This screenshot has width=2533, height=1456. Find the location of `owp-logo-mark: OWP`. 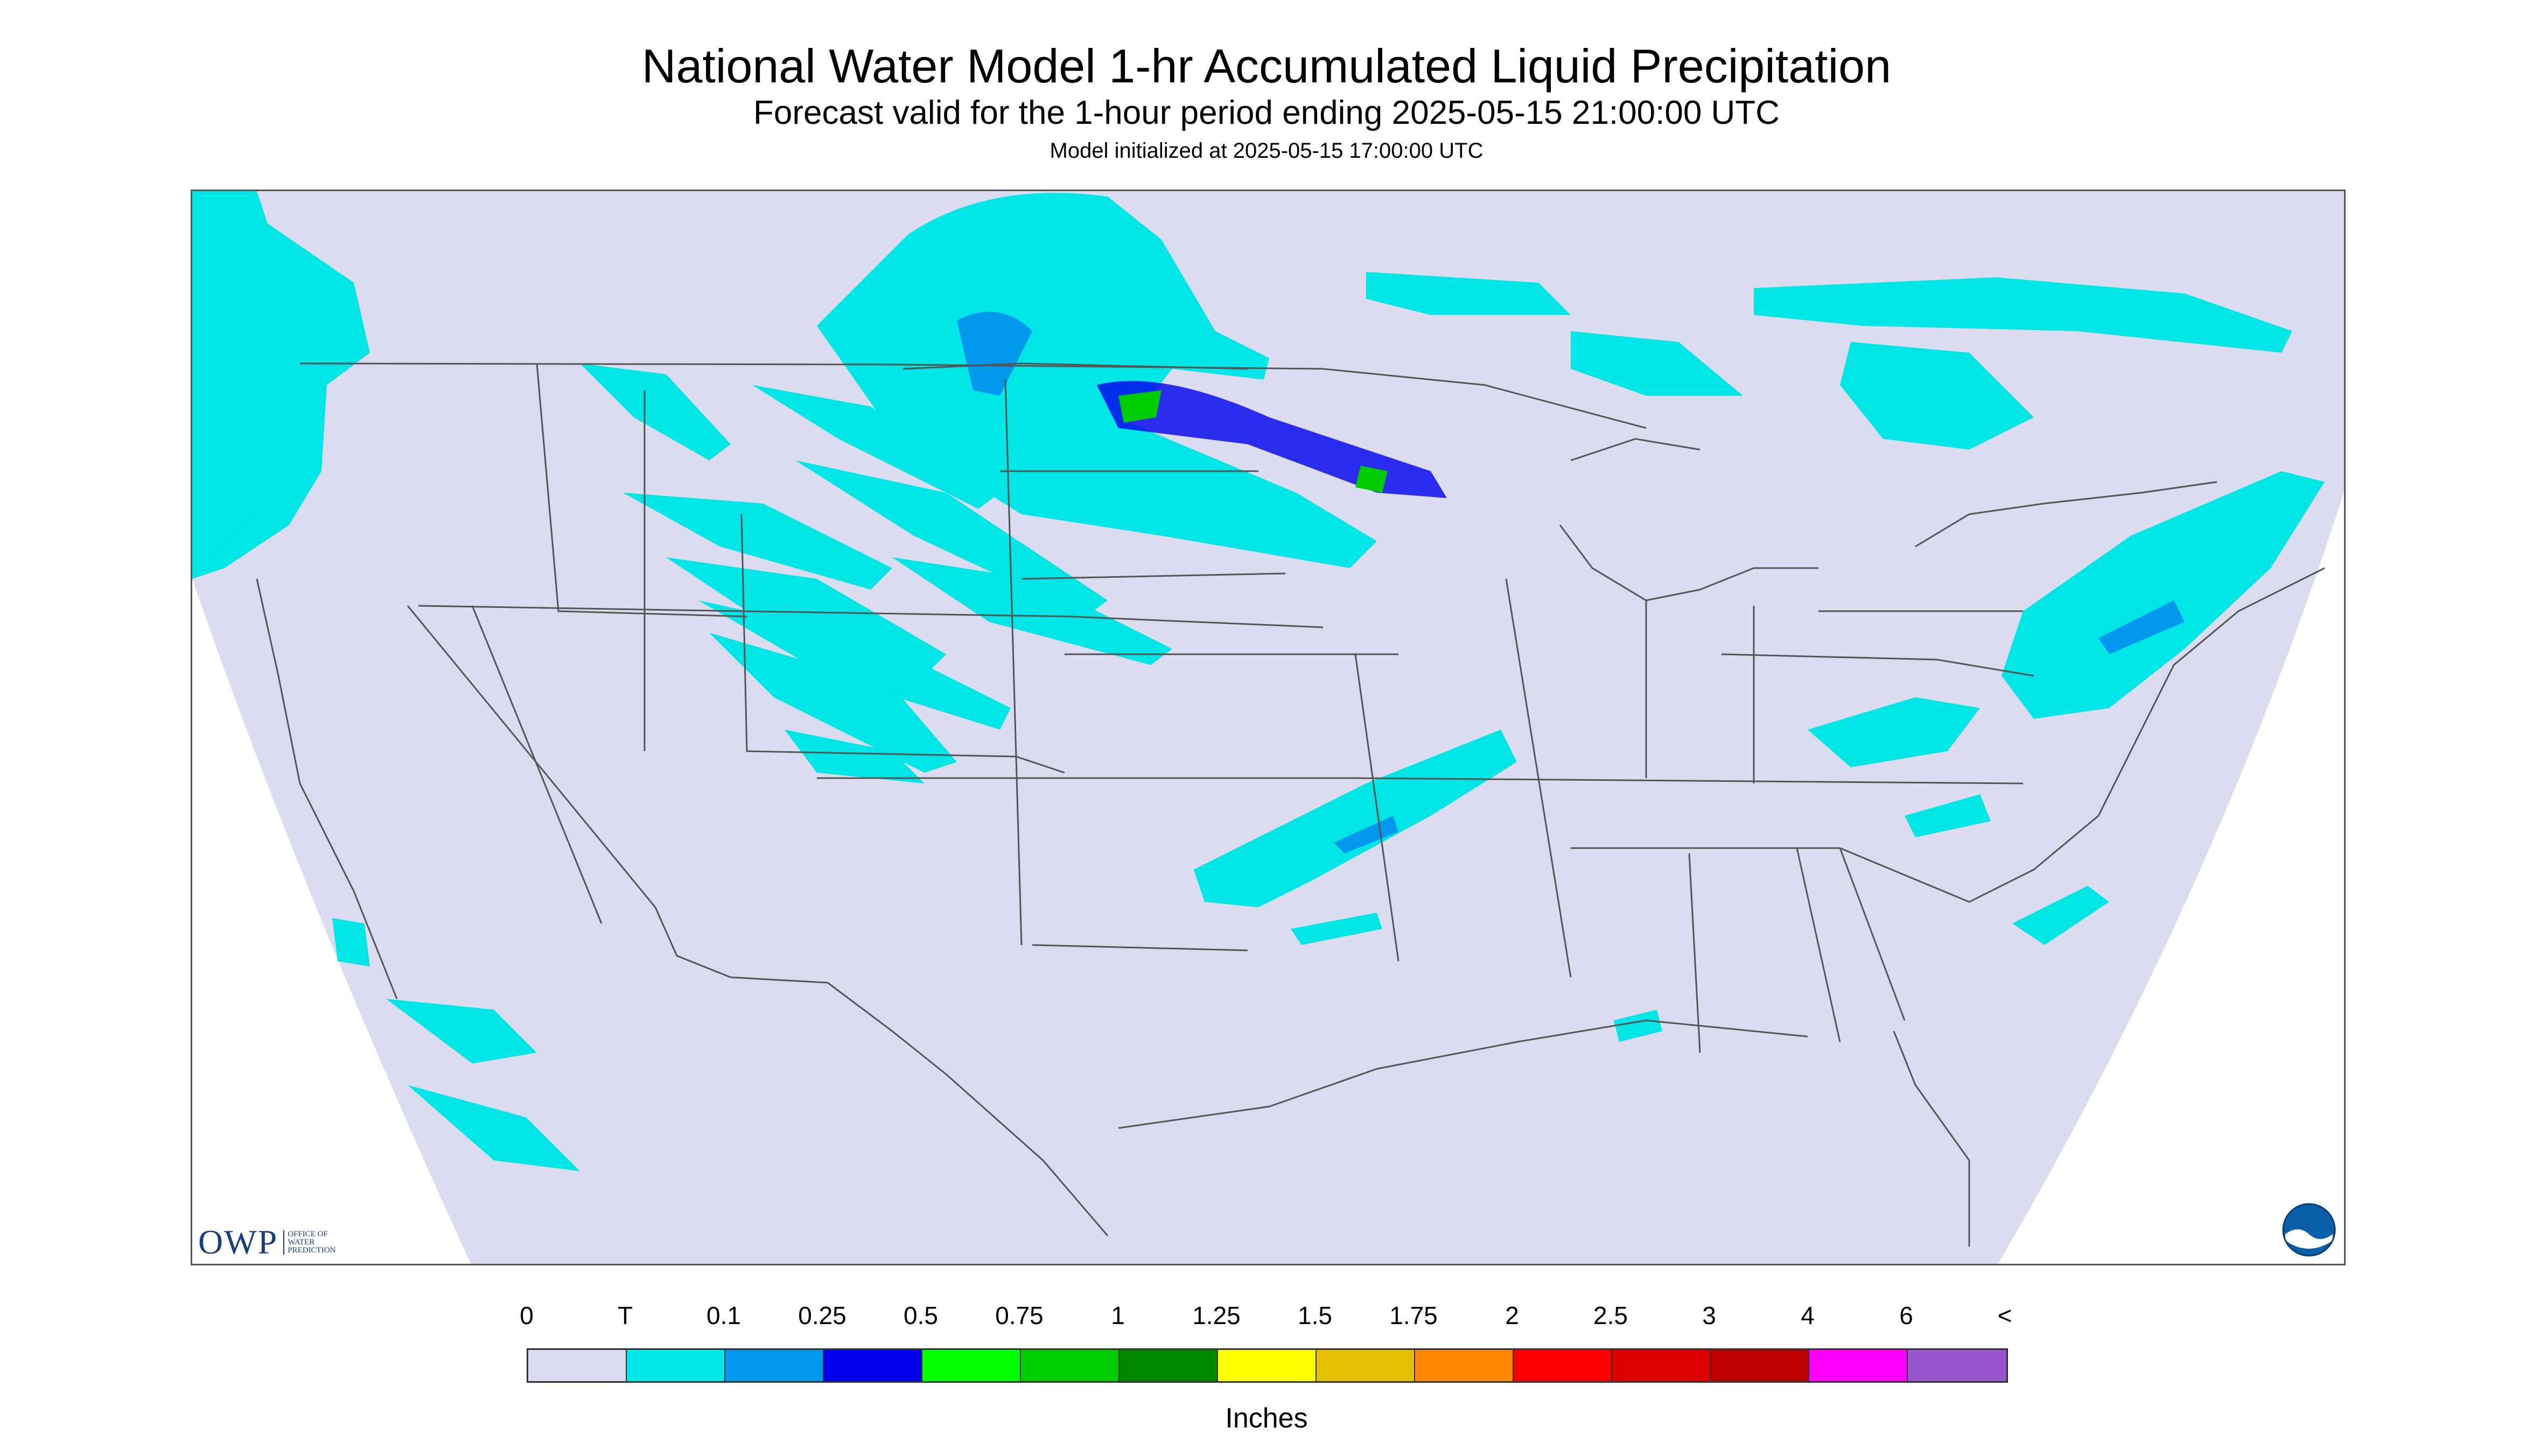

owp-logo-mark: OWP is located at coordinates (238, 1242).